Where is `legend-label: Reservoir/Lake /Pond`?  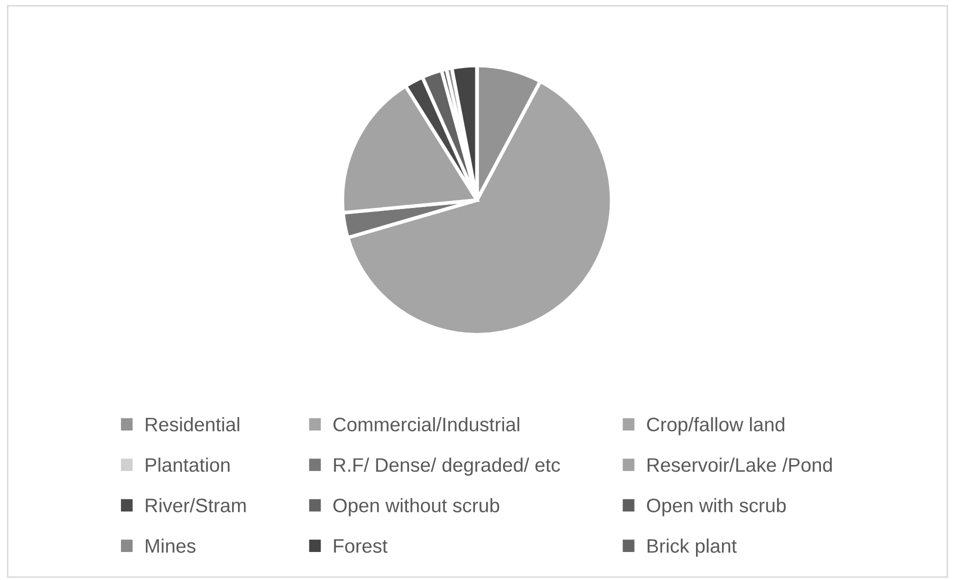 legend-label: Reservoir/Lake /Pond is located at coordinates (740, 465).